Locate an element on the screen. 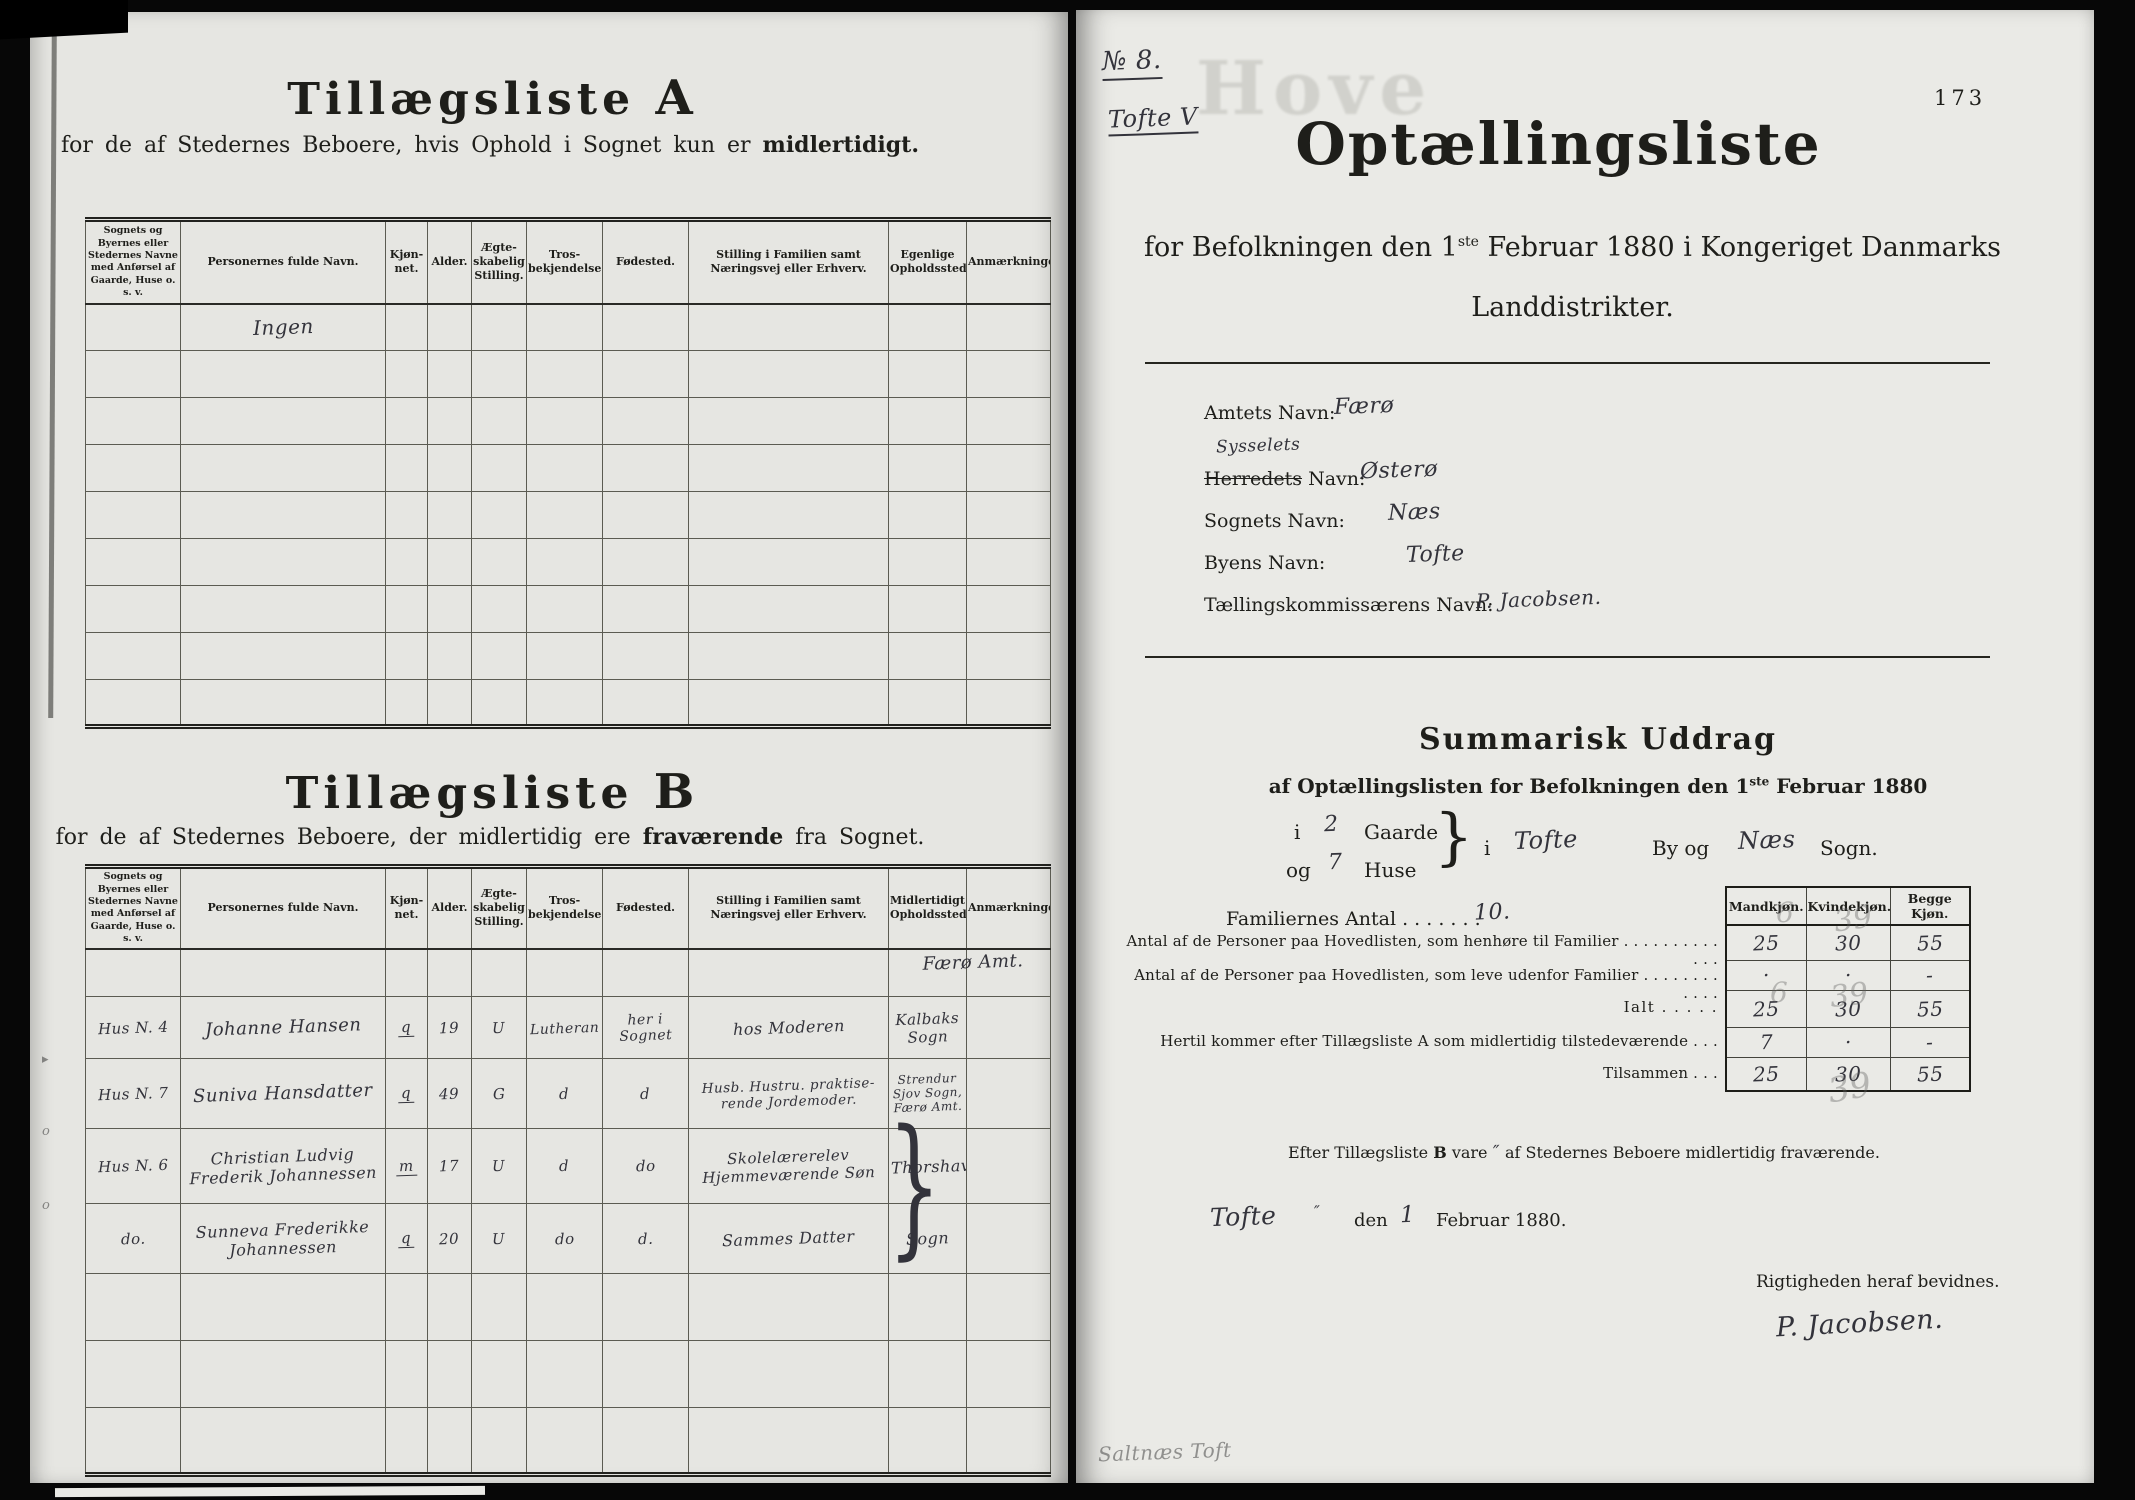  value-cell: 25 is located at coordinates (1766, 943).